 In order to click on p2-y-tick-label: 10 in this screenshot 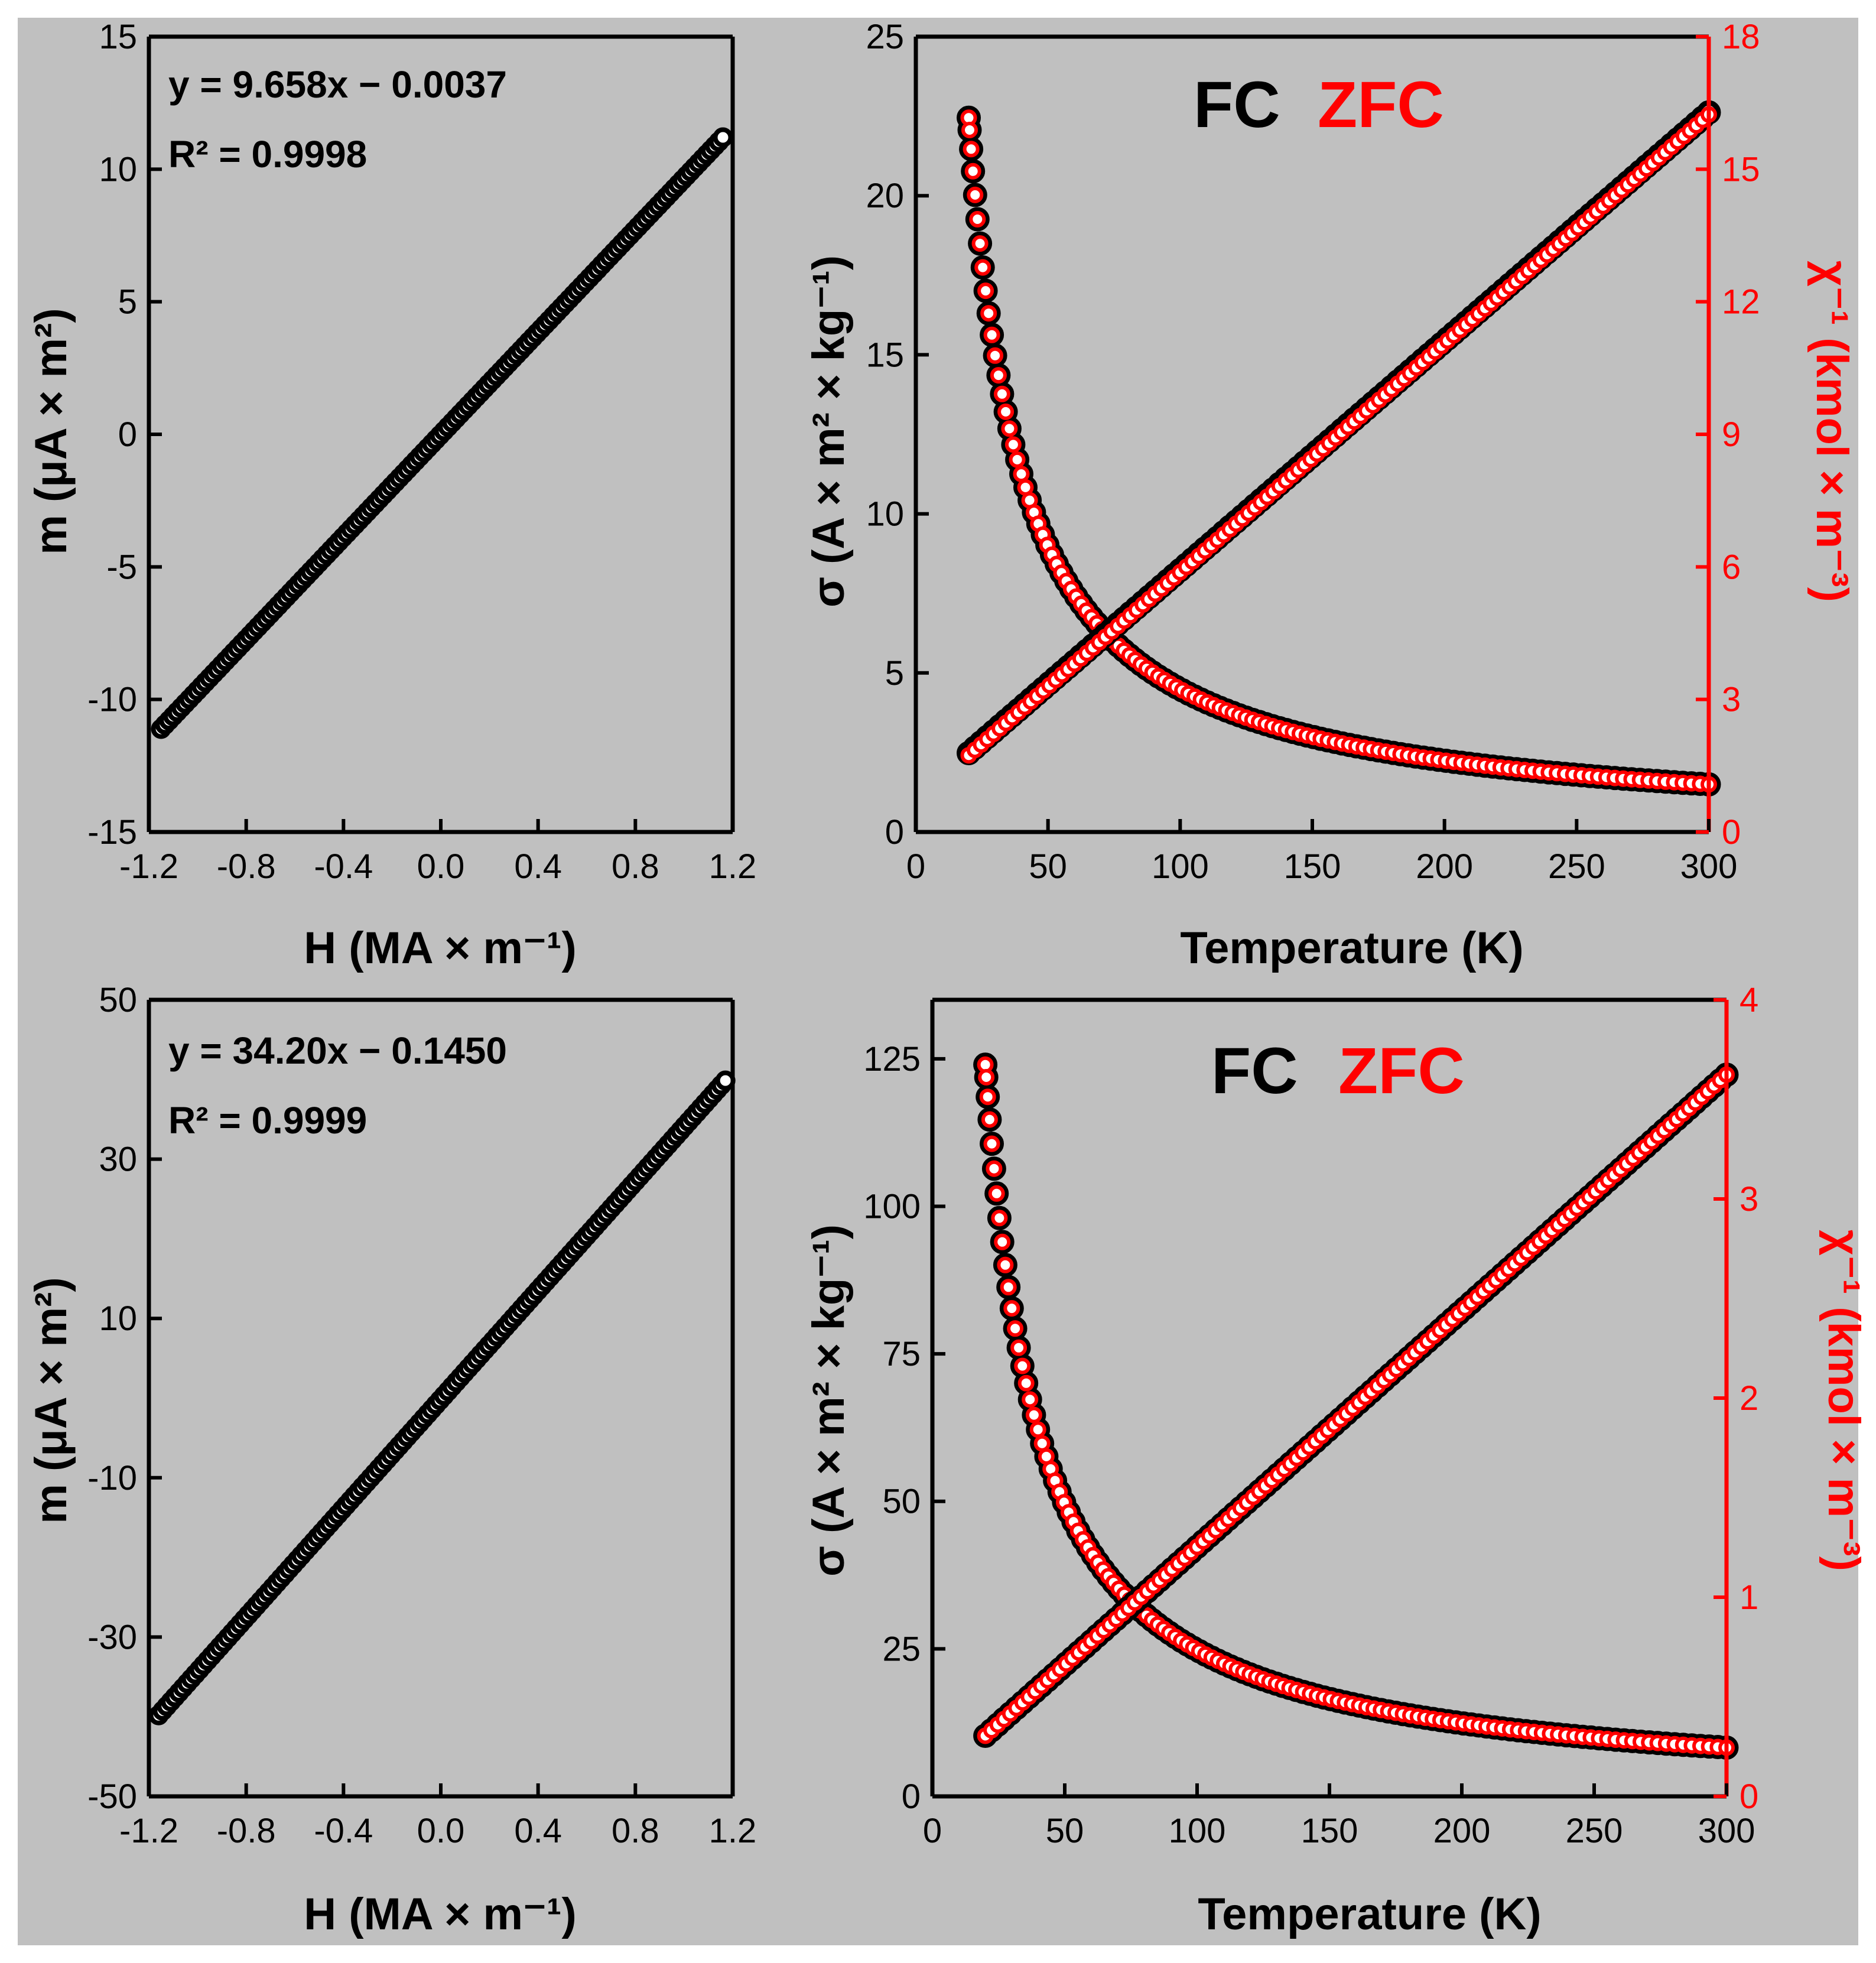, I will do `click(885, 514)`.